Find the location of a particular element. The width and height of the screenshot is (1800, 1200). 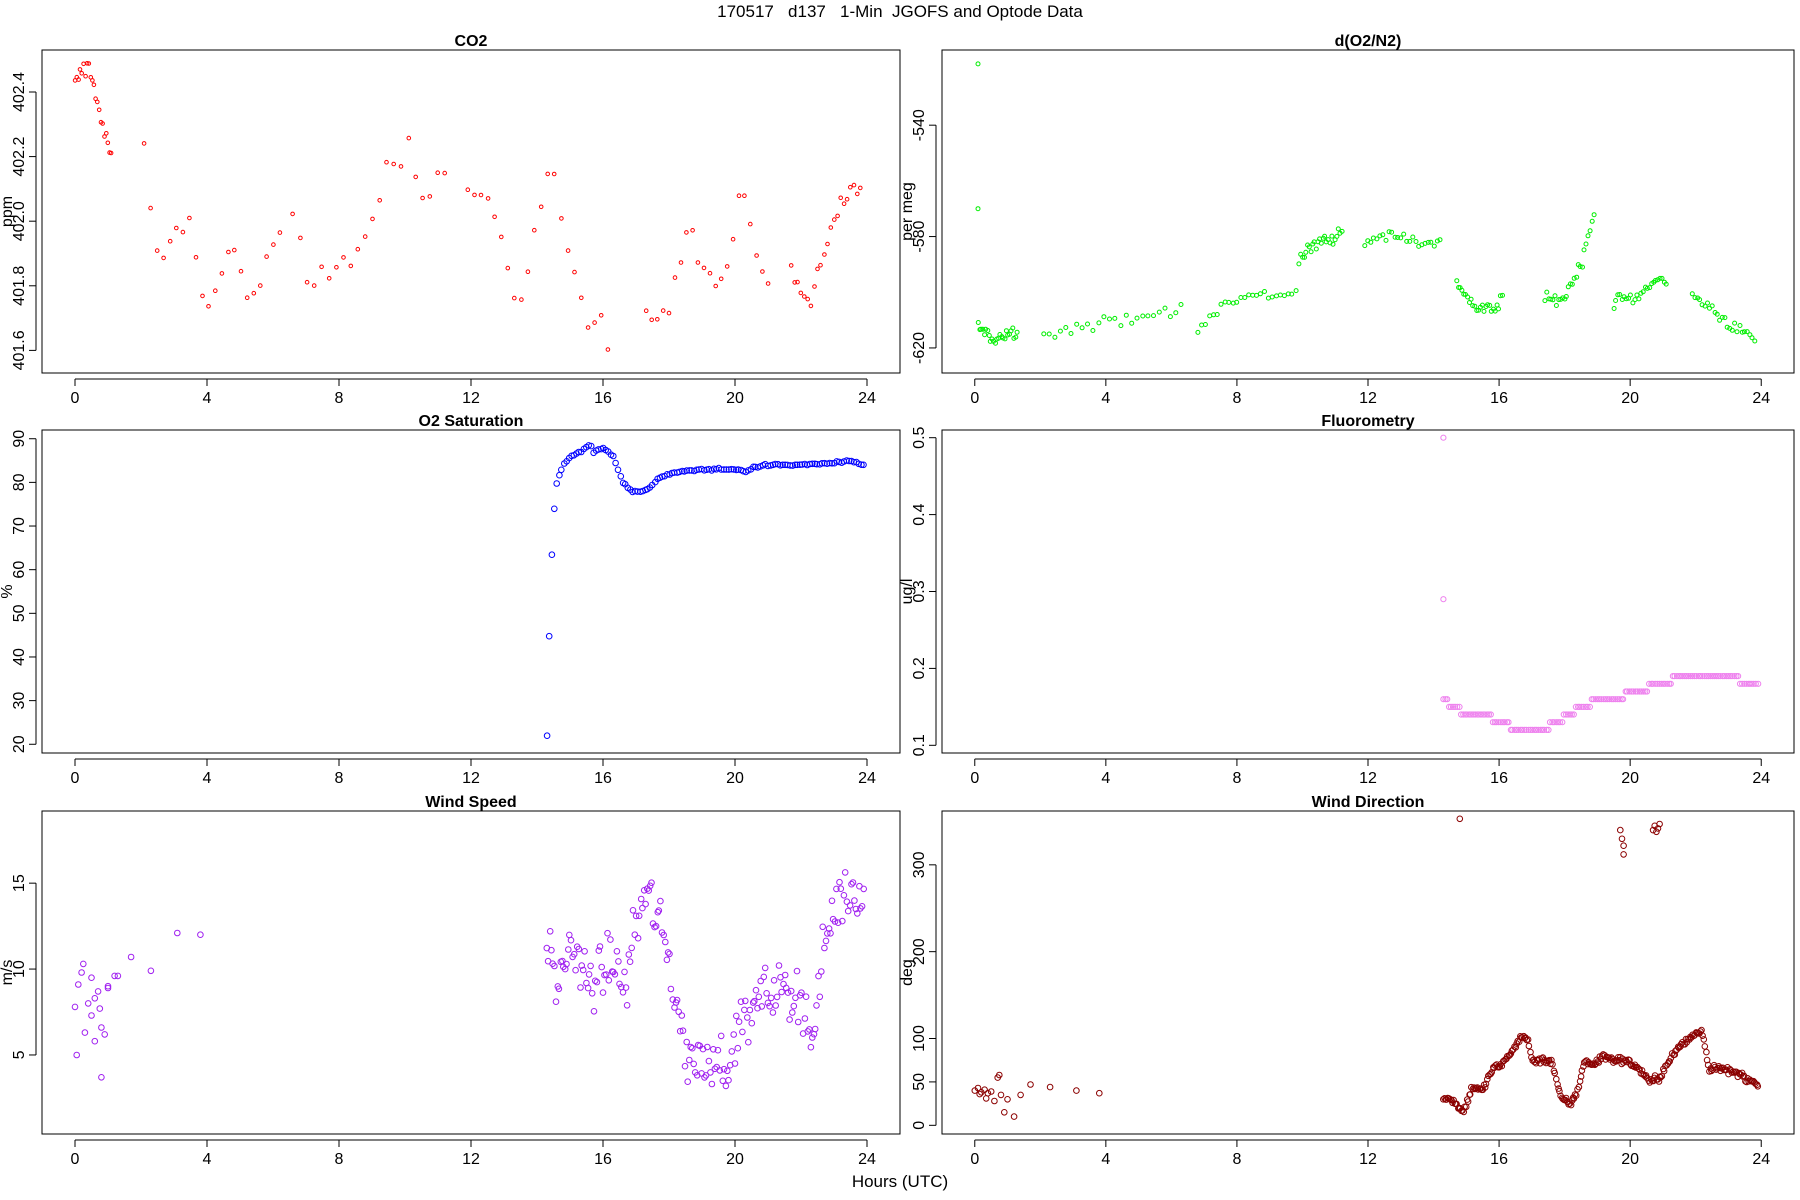

x-tick-label: 12 is located at coordinates (1368, 778).